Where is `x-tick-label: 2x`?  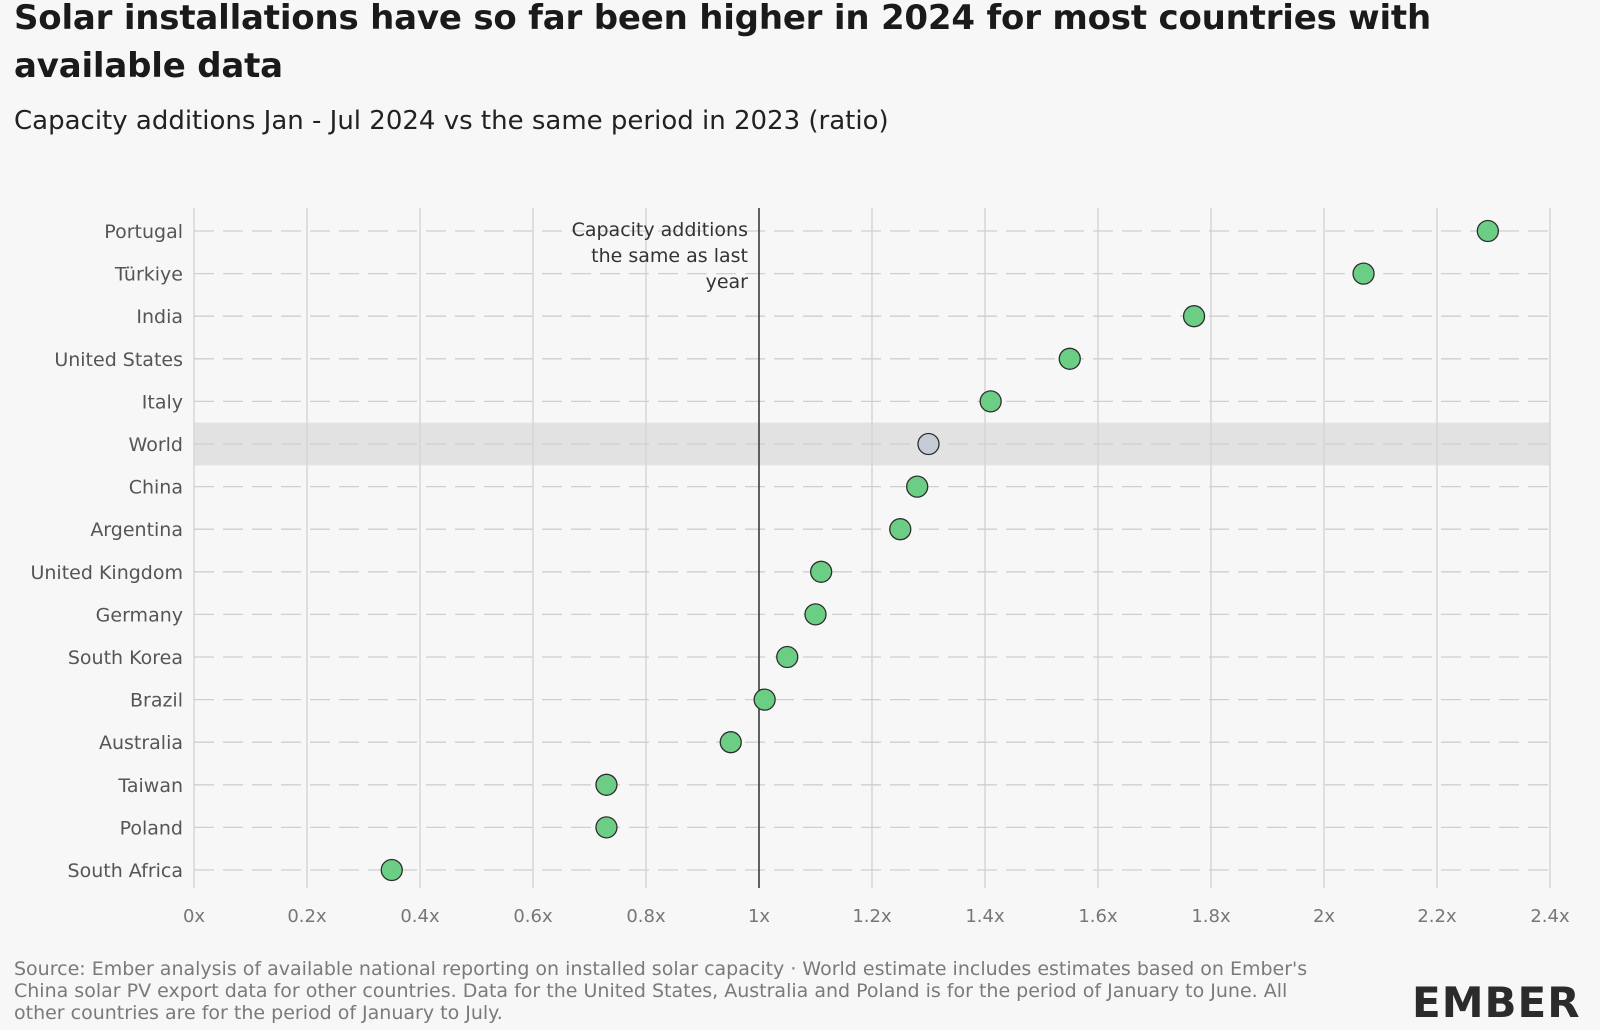
x-tick-label: 2x is located at coordinates (1324, 916).